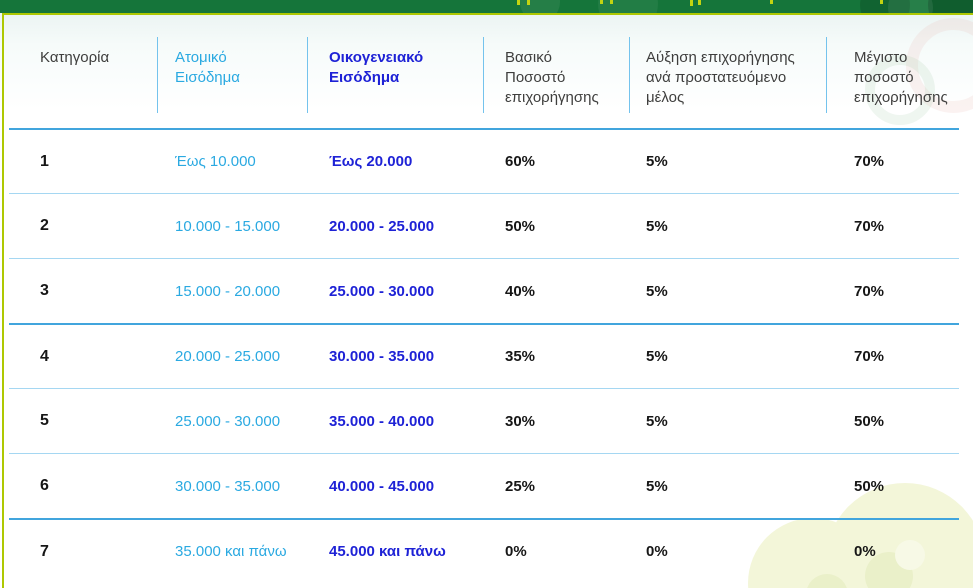 The height and width of the screenshot is (588, 973). I want to click on individual-income-cell: 20.000 - 25.000, so click(228, 356).